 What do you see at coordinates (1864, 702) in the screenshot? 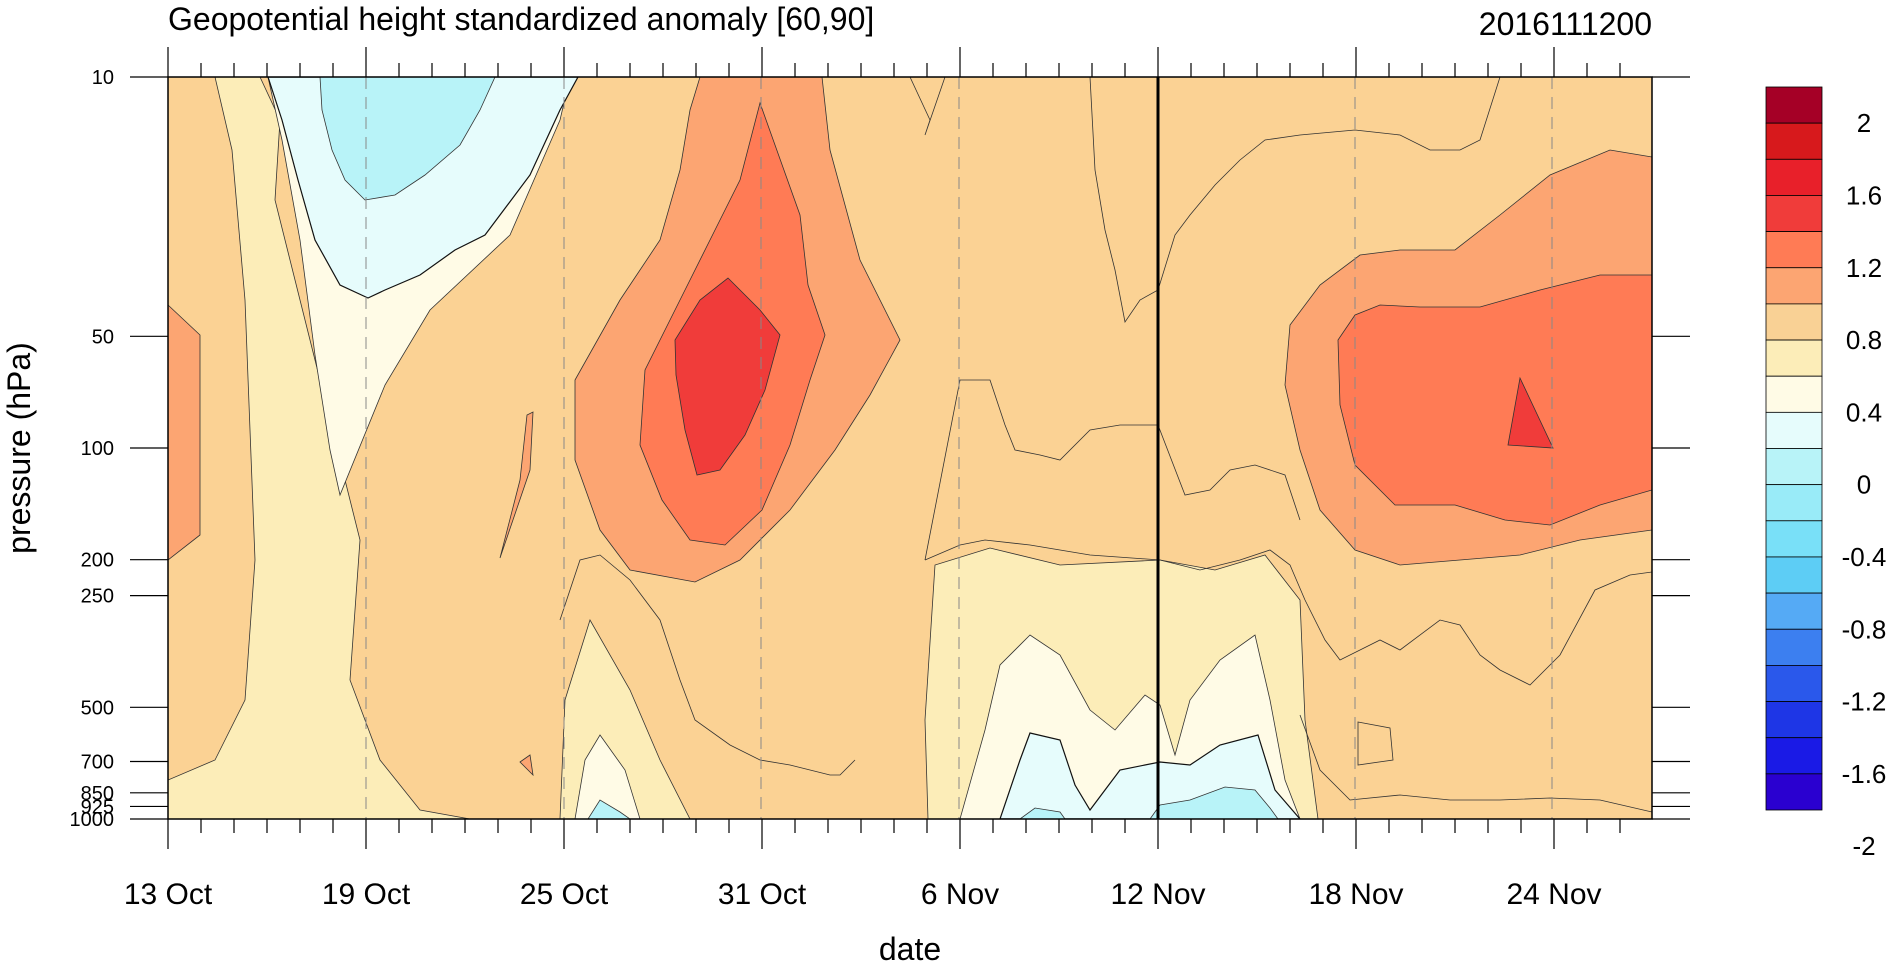
I see `colorbar-label: -1.2` at bounding box center [1864, 702].